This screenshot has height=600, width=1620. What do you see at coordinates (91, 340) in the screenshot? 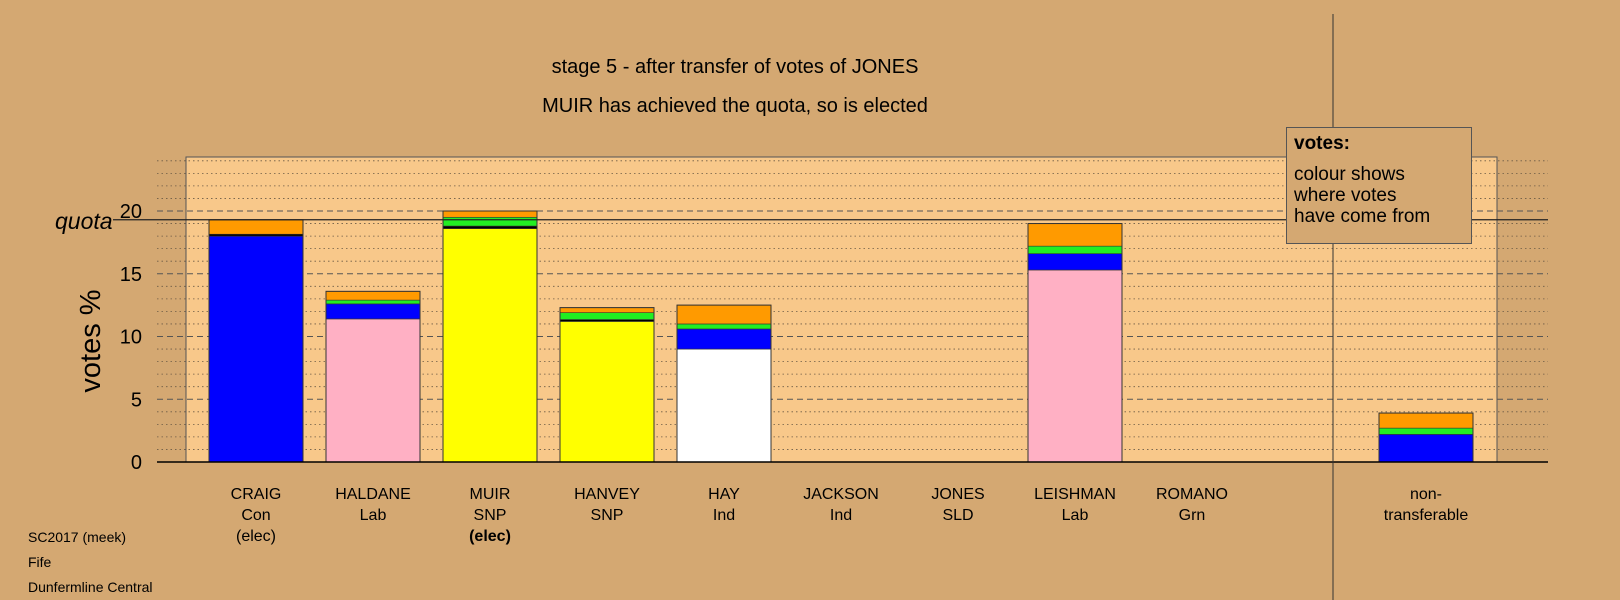
I see `y-axis-label: votes %` at bounding box center [91, 340].